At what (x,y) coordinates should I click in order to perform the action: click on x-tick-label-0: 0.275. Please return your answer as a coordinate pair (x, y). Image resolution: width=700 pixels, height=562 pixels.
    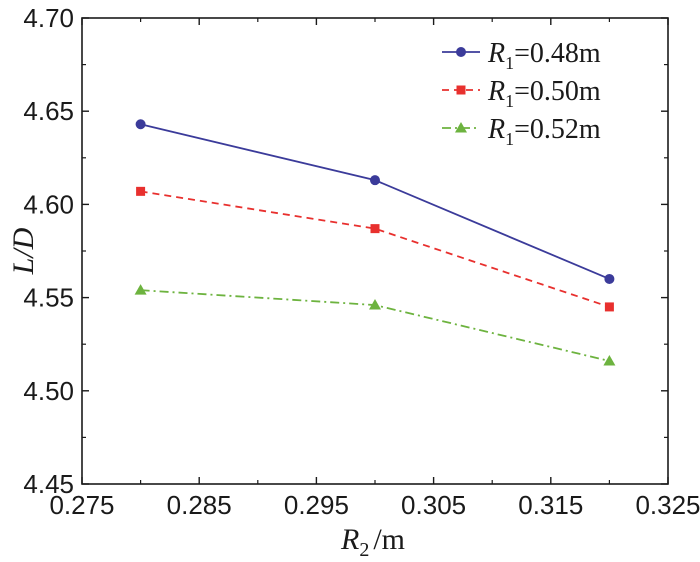
    Looking at the image, I should click on (81, 505).